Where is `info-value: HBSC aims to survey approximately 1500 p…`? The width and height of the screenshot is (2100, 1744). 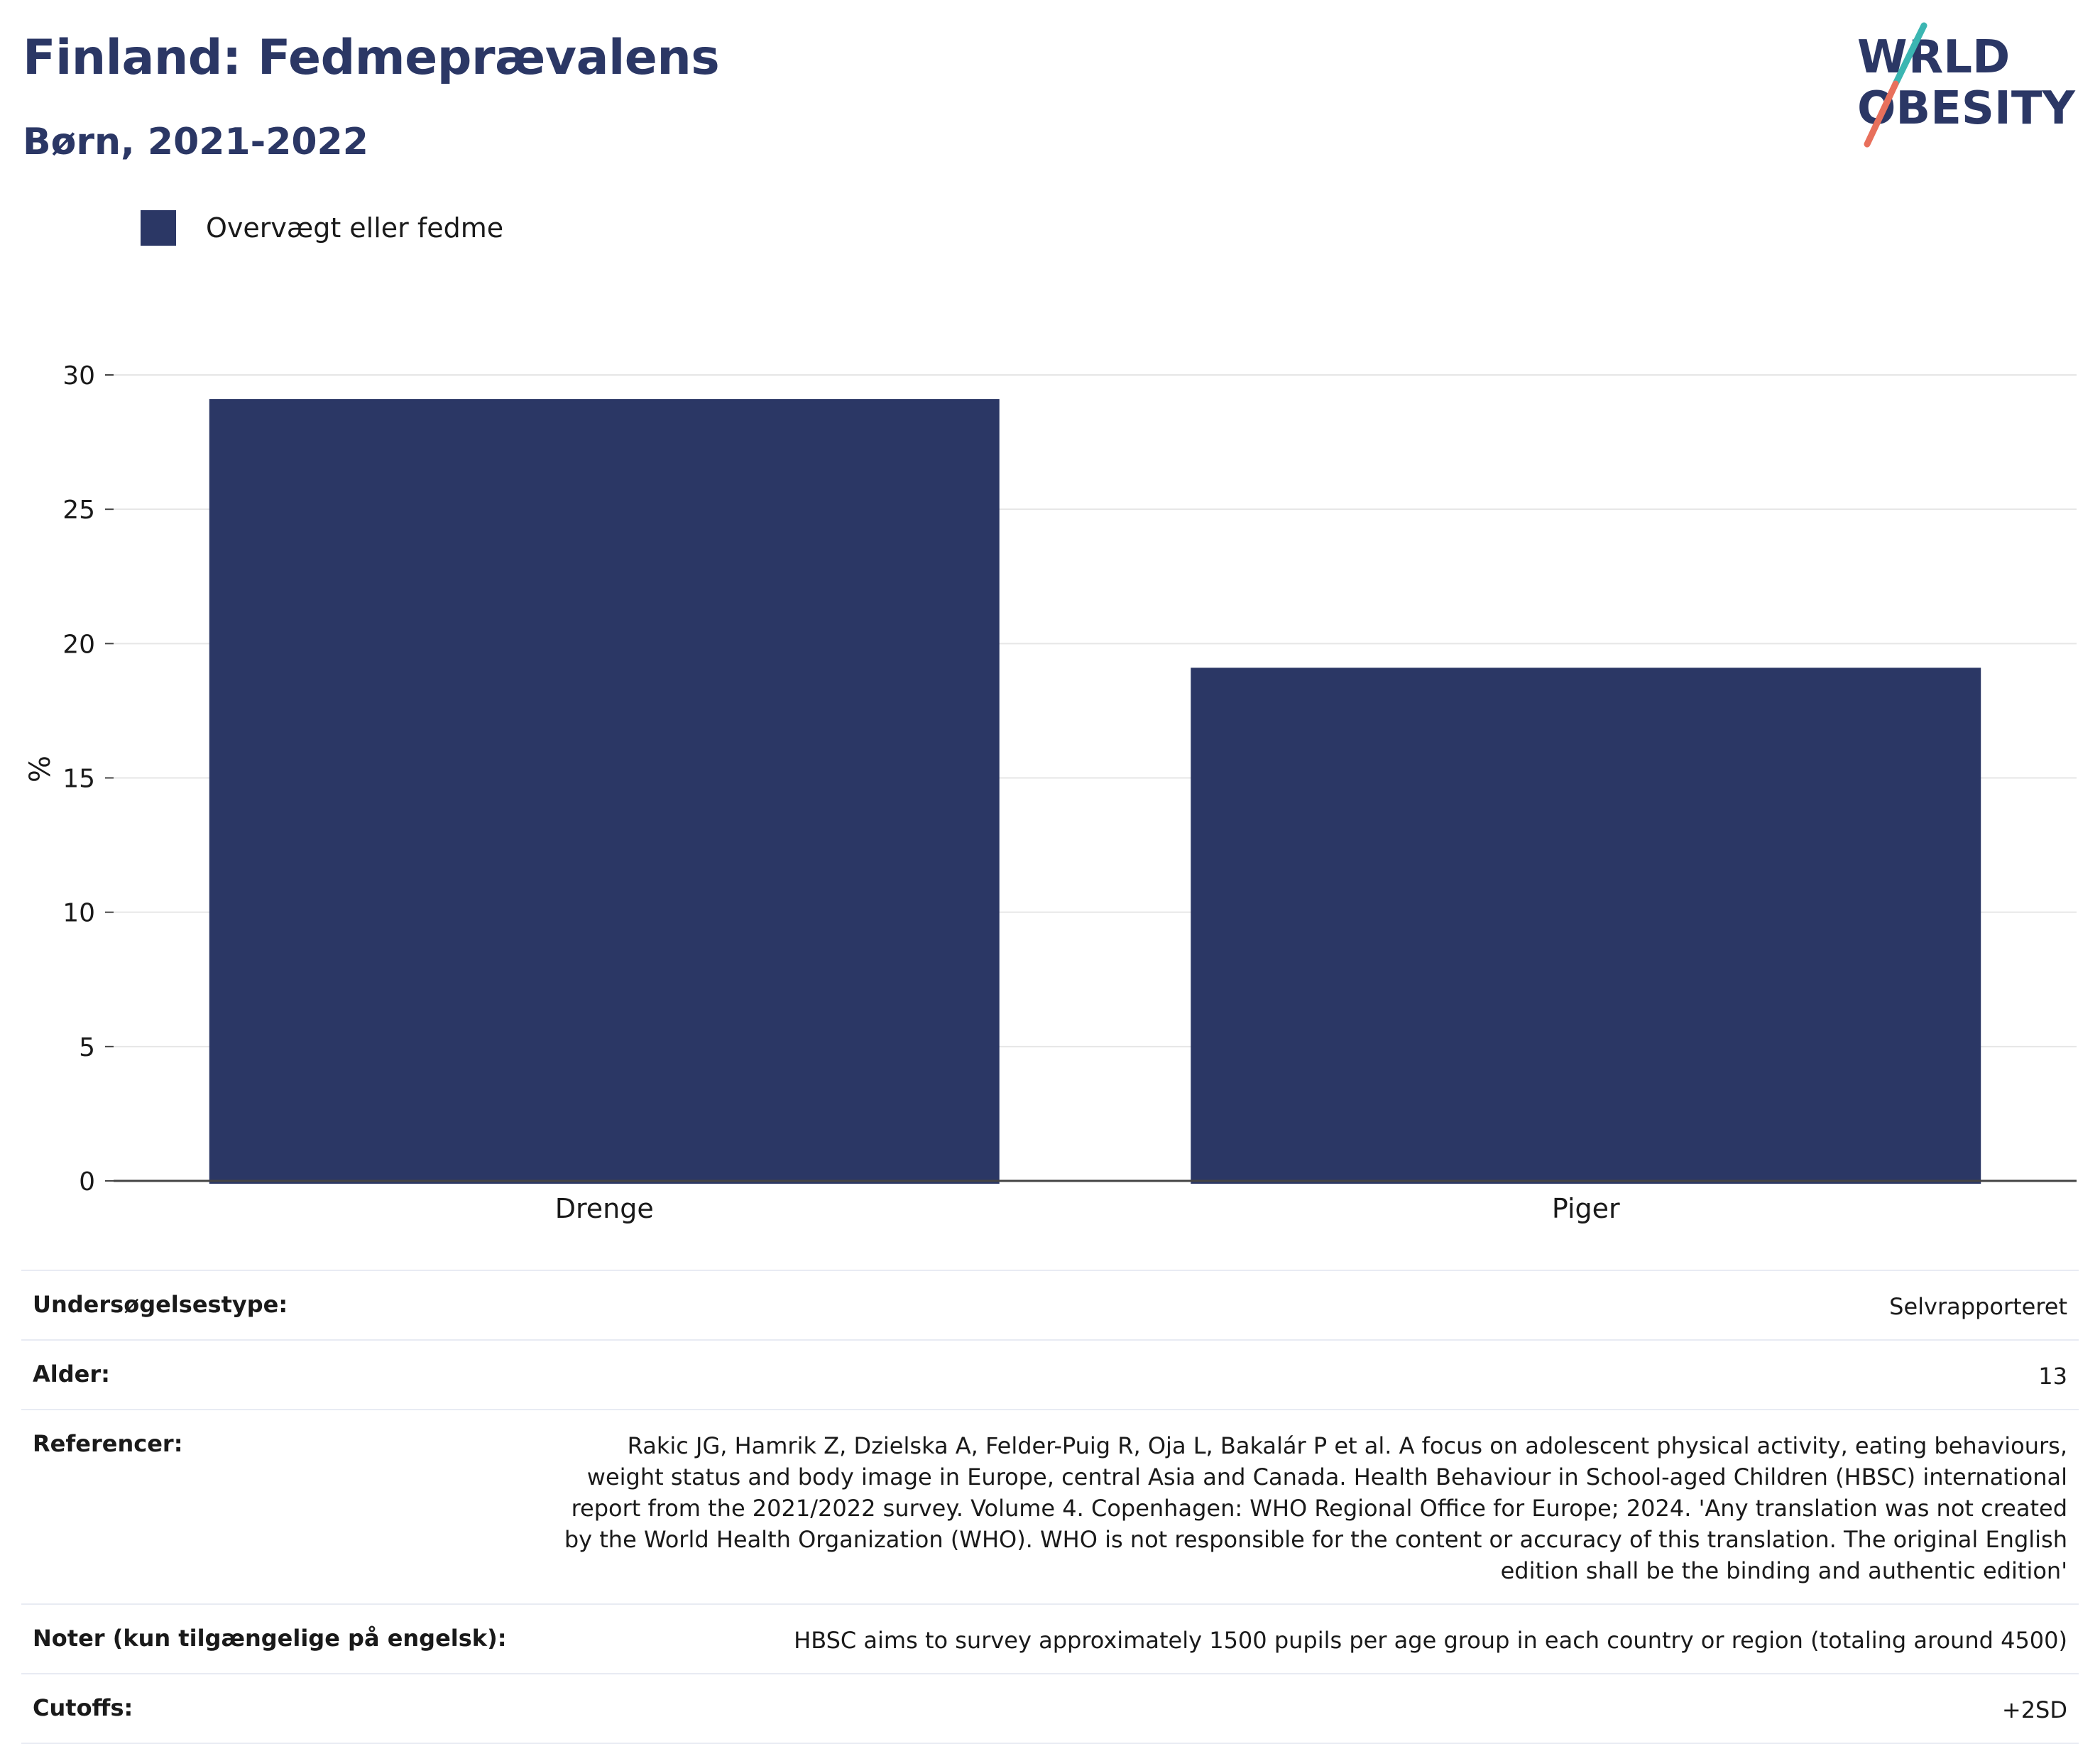
info-value: HBSC aims to survey approximately 1500 p… is located at coordinates (1430, 1640).